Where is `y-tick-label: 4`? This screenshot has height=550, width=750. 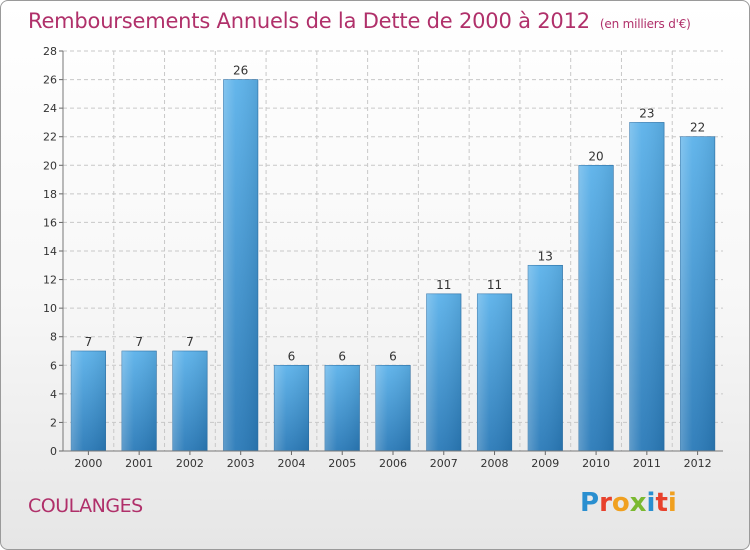
y-tick-label: 4 is located at coordinates (53, 394).